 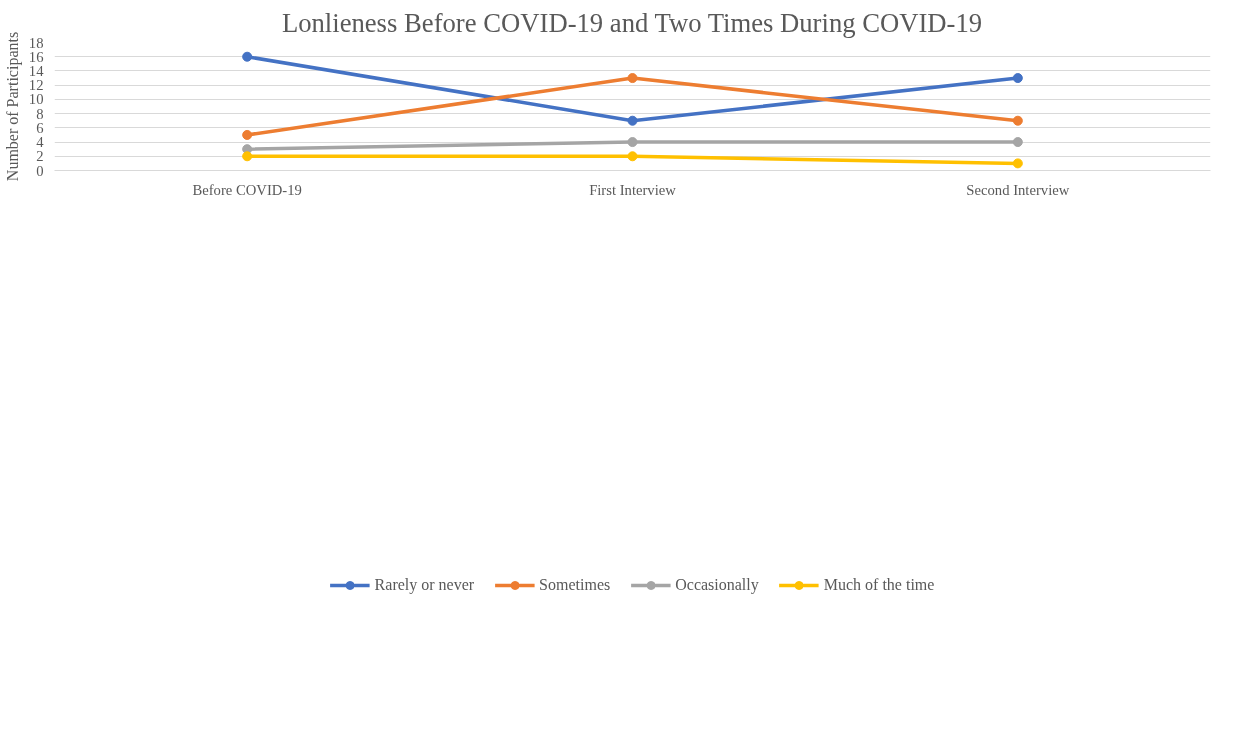 What do you see at coordinates (40, 170) in the screenshot?
I see `y-tick-label: 0` at bounding box center [40, 170].